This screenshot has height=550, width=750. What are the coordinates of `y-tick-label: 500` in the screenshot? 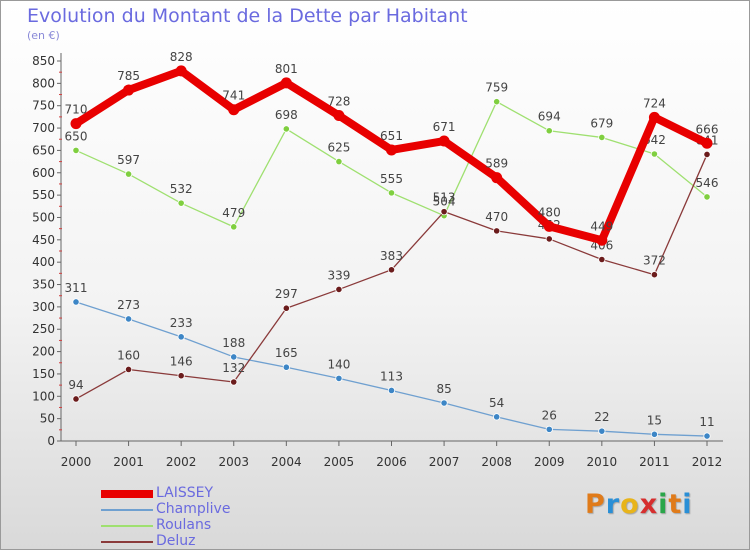 It's located at (43, 217).